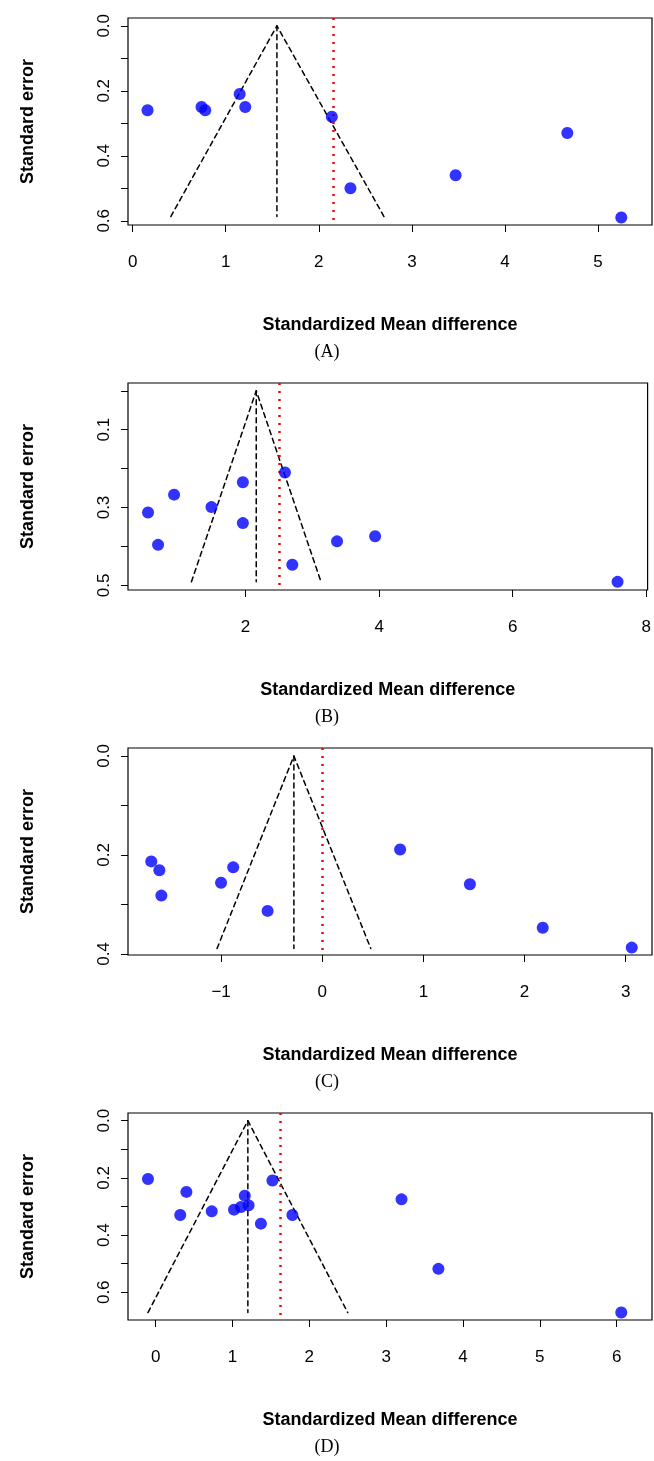 This screenshot has height=1461, width=654. I want to click on y-tick-label: 0.5, so click(103, 585).